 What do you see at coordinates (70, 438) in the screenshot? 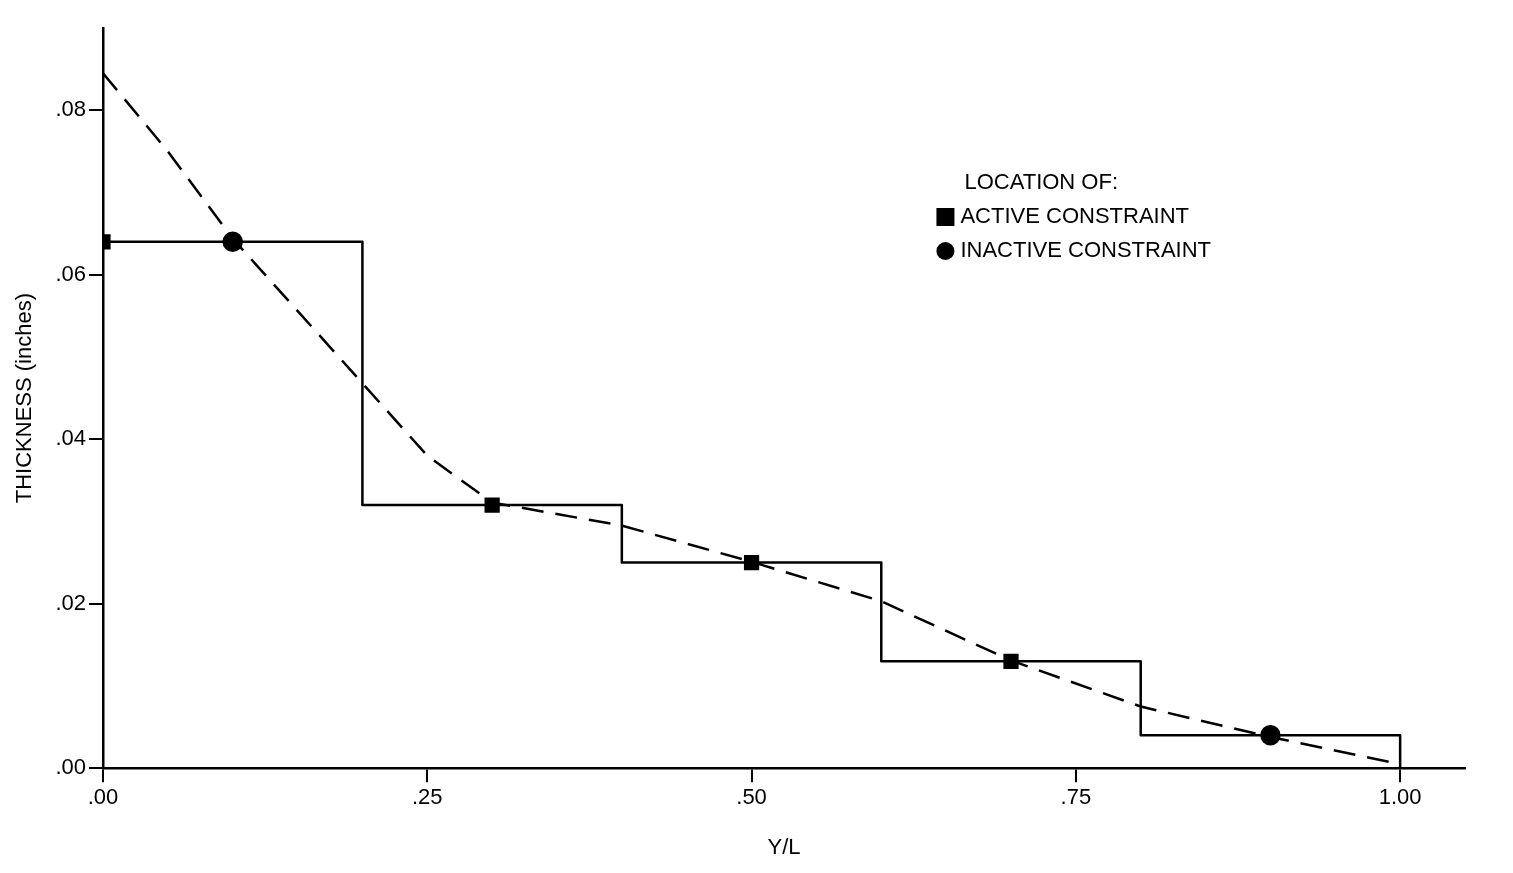
I see `y-tick-label: .04` at bounding box center [70, 438].